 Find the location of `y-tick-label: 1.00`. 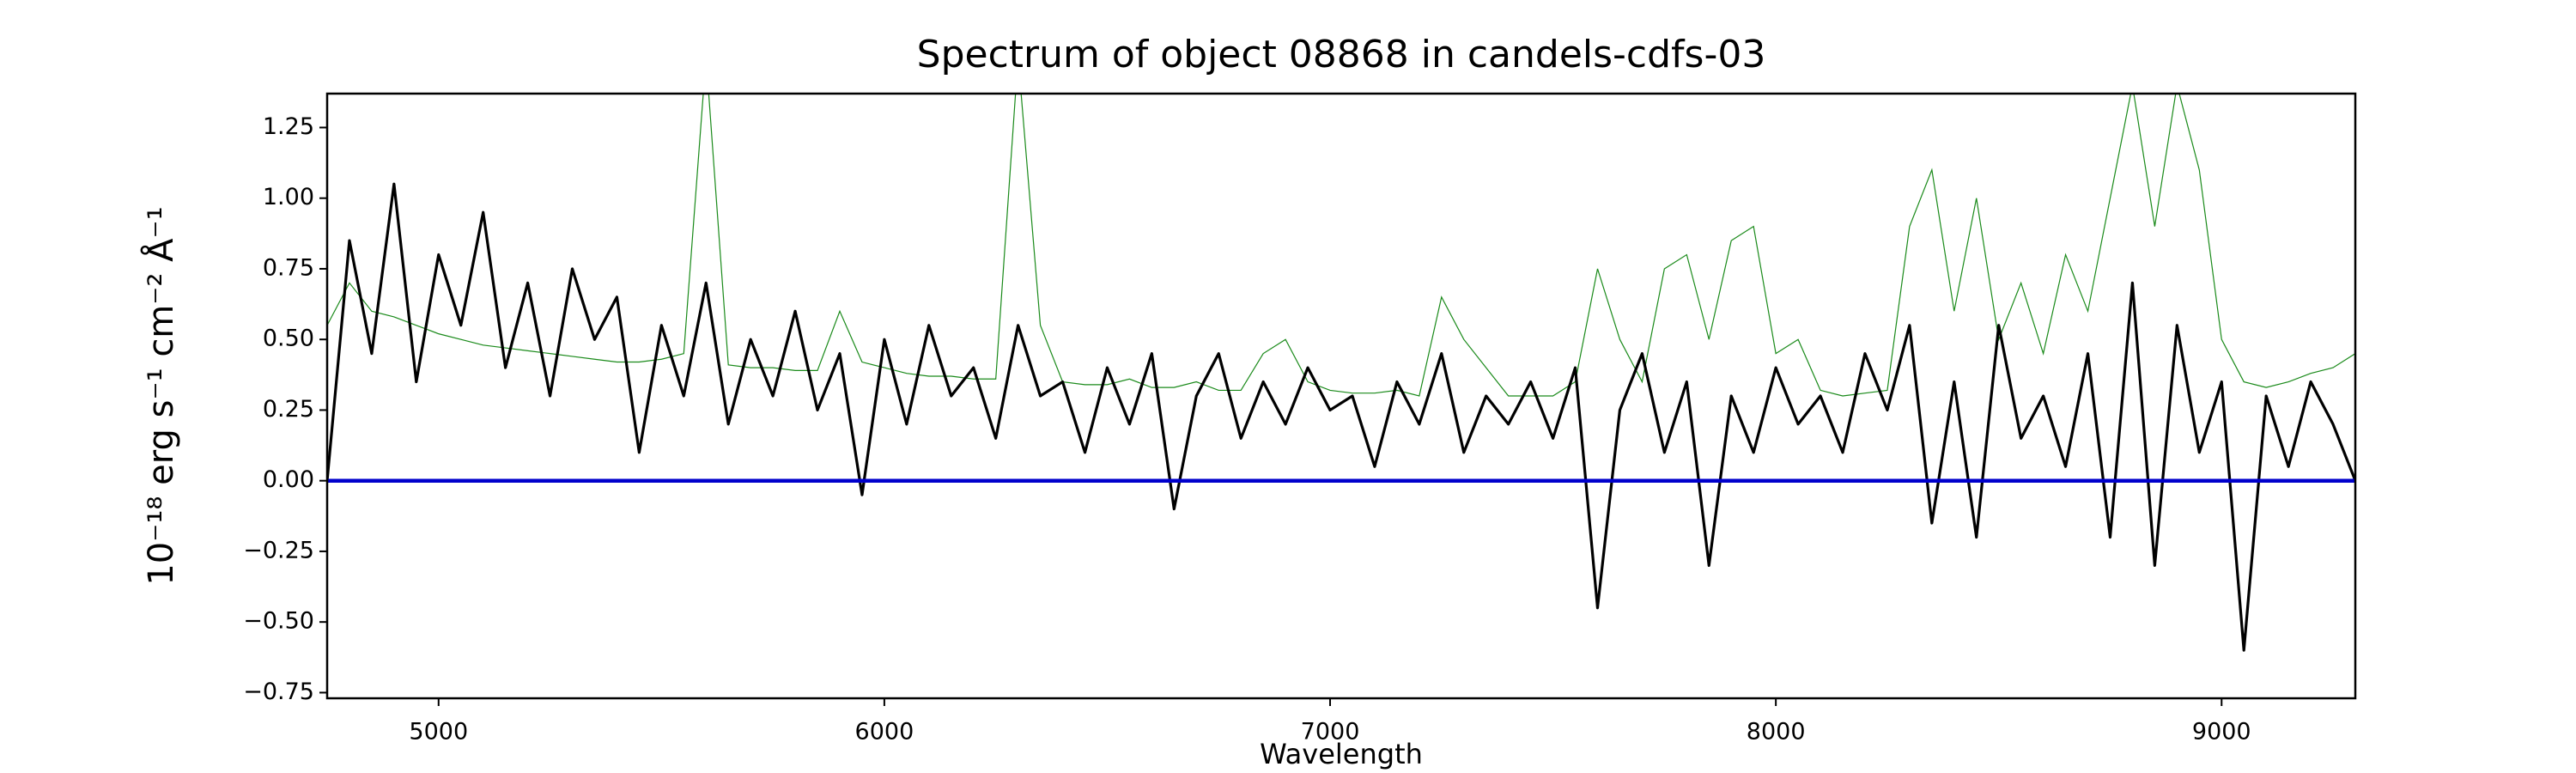

y-tick-label: 1.00 is located at coordinates (289, 197).